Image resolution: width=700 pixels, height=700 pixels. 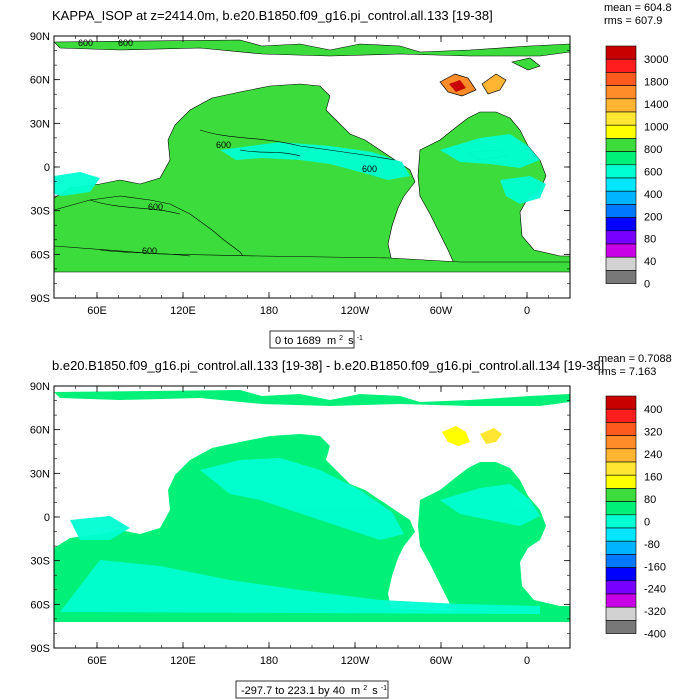 I want to click on svg-text:-297.7 to 223.1 by 40: -297.7 to 223.1 by 40 m 2 s -1, so click(x=314, y=689).